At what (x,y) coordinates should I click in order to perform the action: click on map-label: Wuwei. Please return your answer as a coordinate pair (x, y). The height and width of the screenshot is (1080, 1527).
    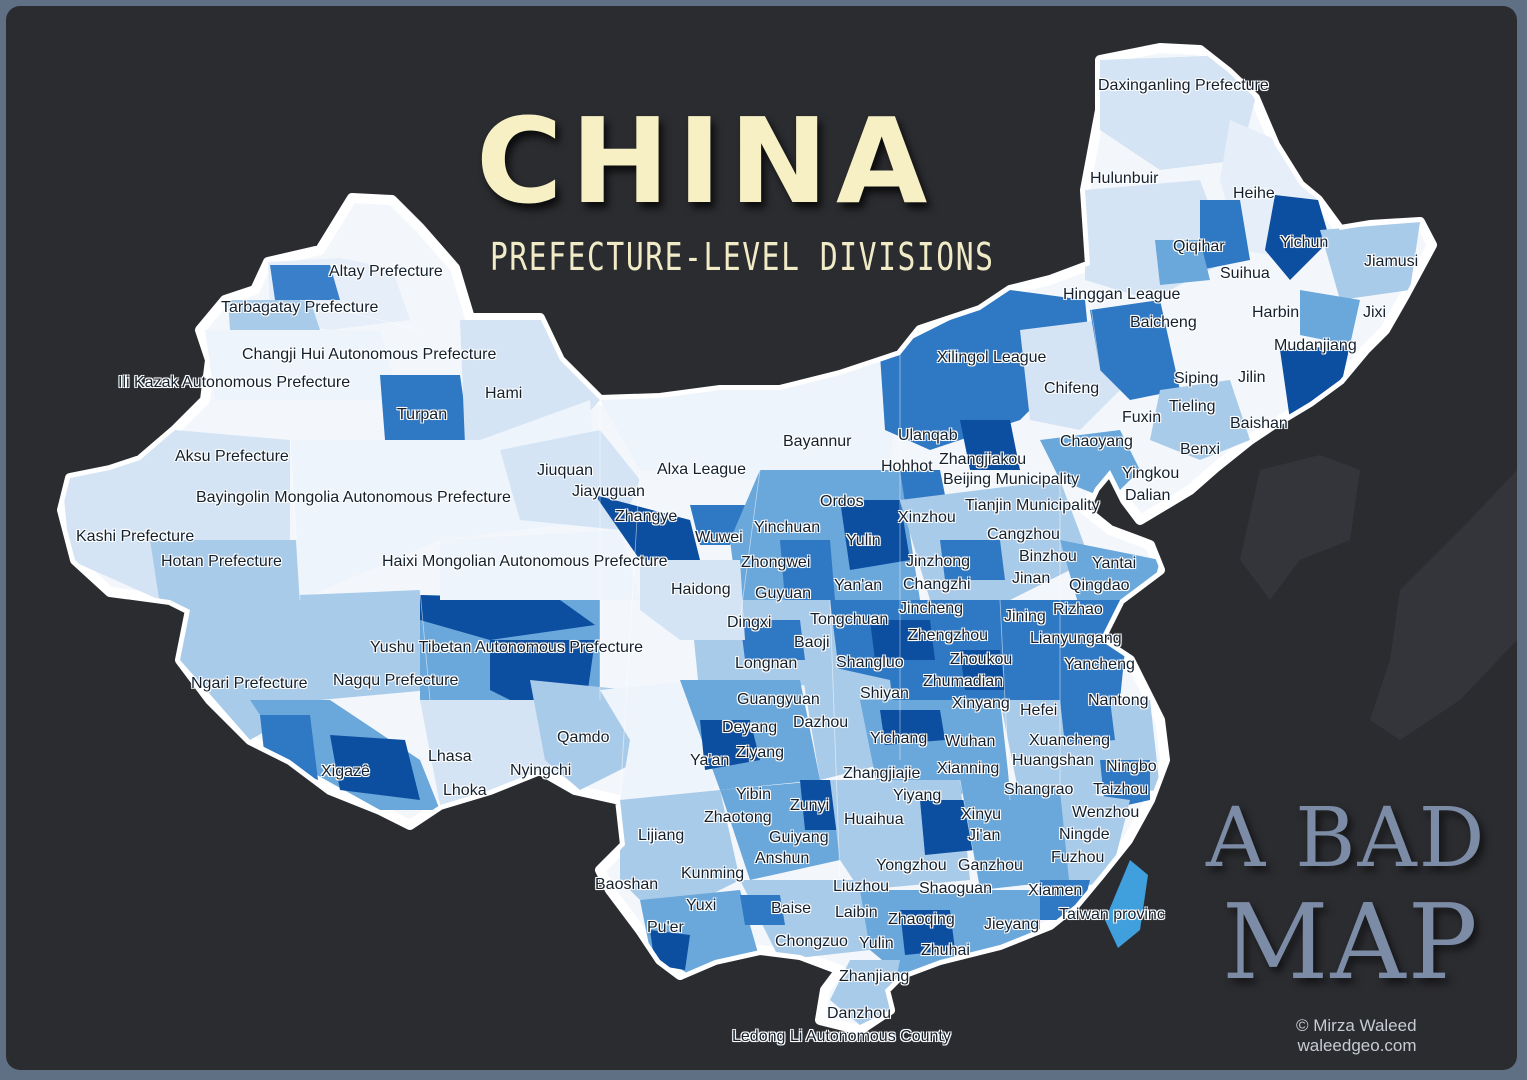
    Looking at the image, I should click on (719, 537).